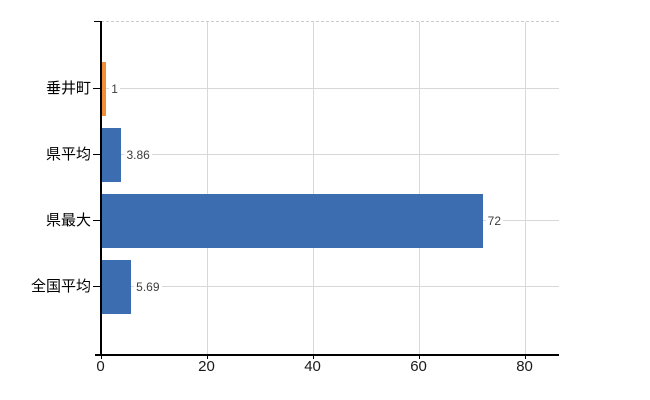  Describe the element at coordinates (97, 21) in the screenshot. I see `y-axis-top-tick` at that location.